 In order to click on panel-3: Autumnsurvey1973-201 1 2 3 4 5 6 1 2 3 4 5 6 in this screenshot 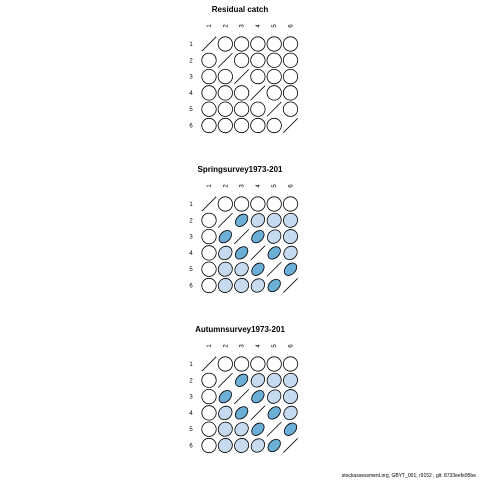, I will do `click(244, 389)`.